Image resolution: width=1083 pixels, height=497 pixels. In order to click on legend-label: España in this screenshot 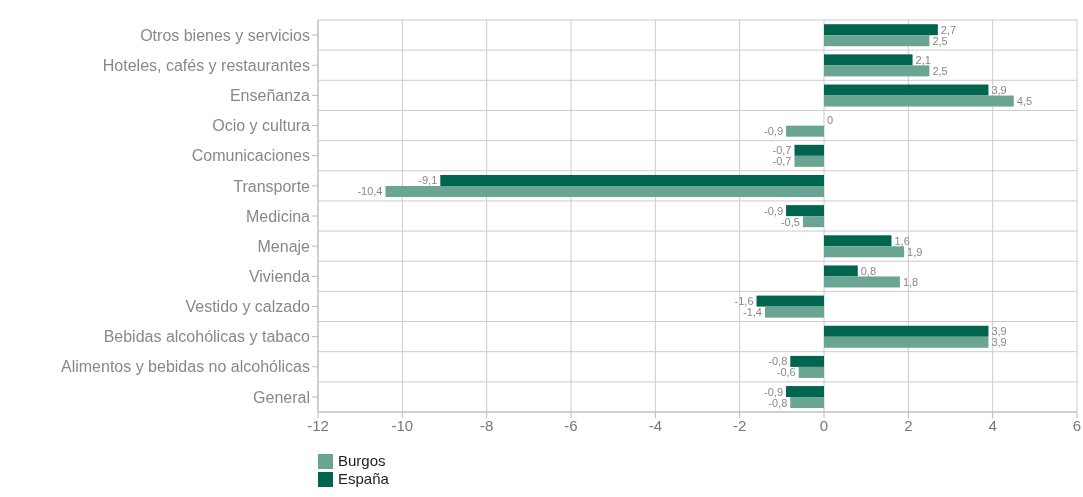, I will do `click(363, 479)`.